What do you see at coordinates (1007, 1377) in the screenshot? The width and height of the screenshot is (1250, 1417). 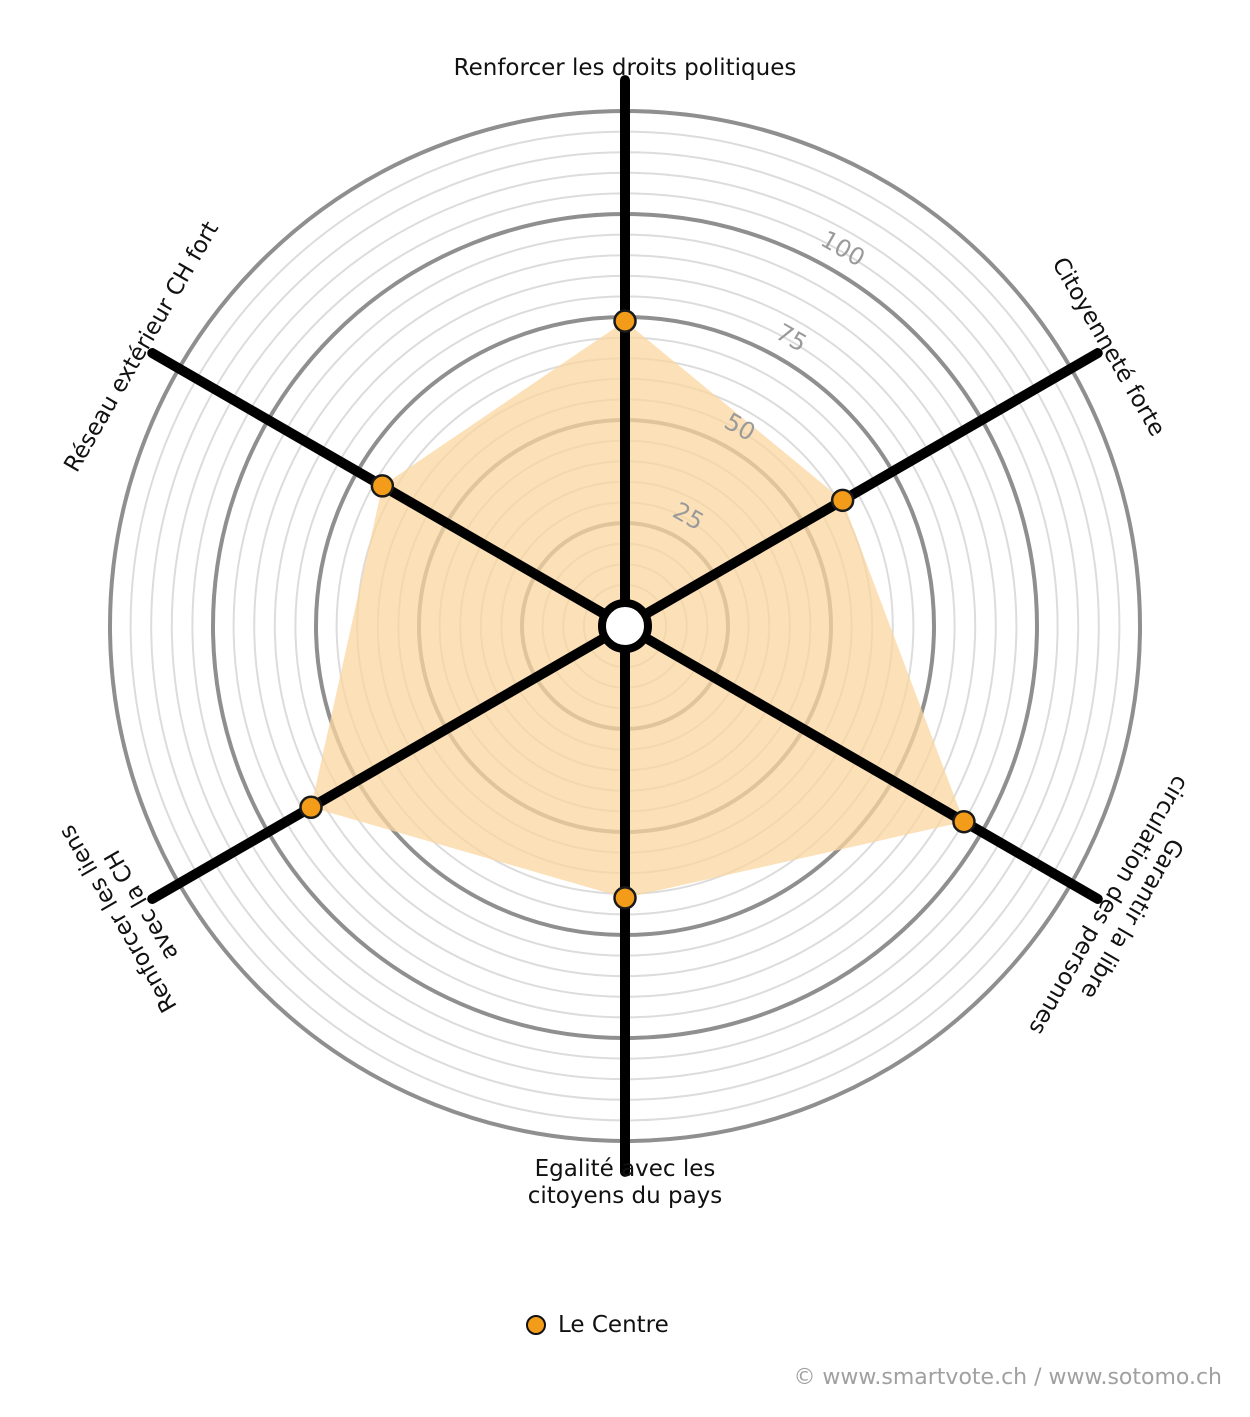 I see `copyright-text: © www.smartvote.ch / www.sotomo.ch` at bounding box center [1007, 1377].